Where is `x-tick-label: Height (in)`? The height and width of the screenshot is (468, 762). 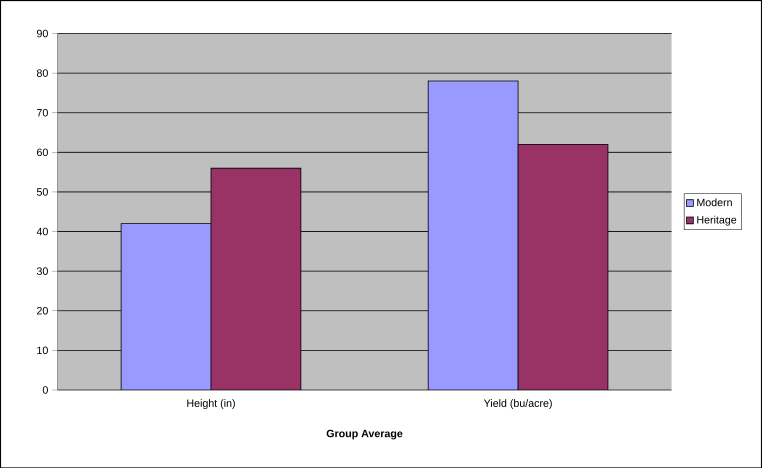
x-tick-label: Height (in) is located at coordinates (211, 403).